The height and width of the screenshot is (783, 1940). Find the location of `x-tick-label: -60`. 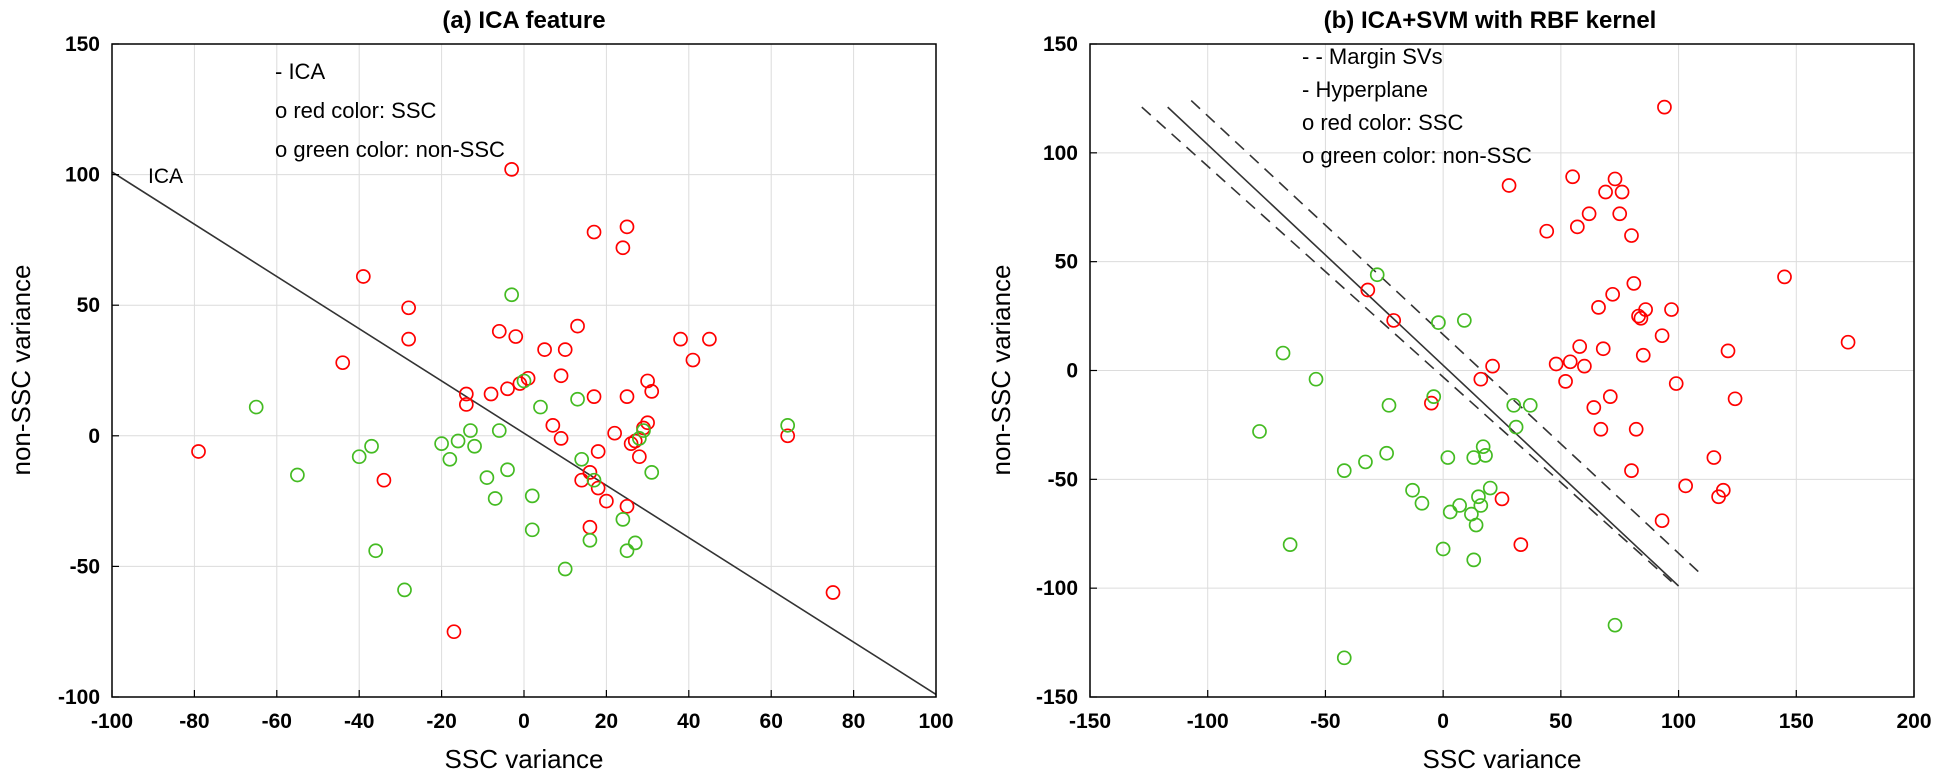

x-tick-label: -60 is located at coordinates (277, 721).